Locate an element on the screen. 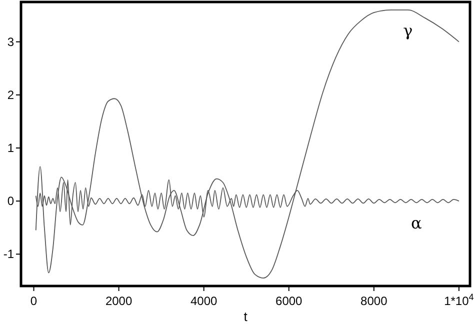 The width and height of the screenshot is (474, 324). x-tick-label: 1*10$^{4}$ is located at coordinates (459, 300).